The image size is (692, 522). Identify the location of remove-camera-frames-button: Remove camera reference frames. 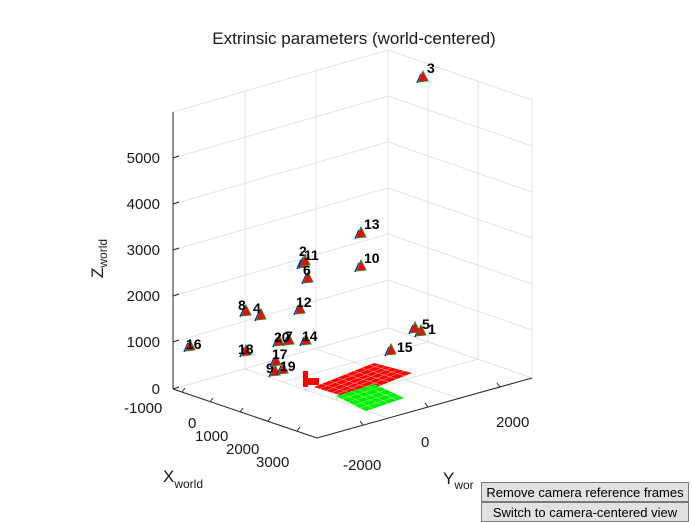
(585, 492).